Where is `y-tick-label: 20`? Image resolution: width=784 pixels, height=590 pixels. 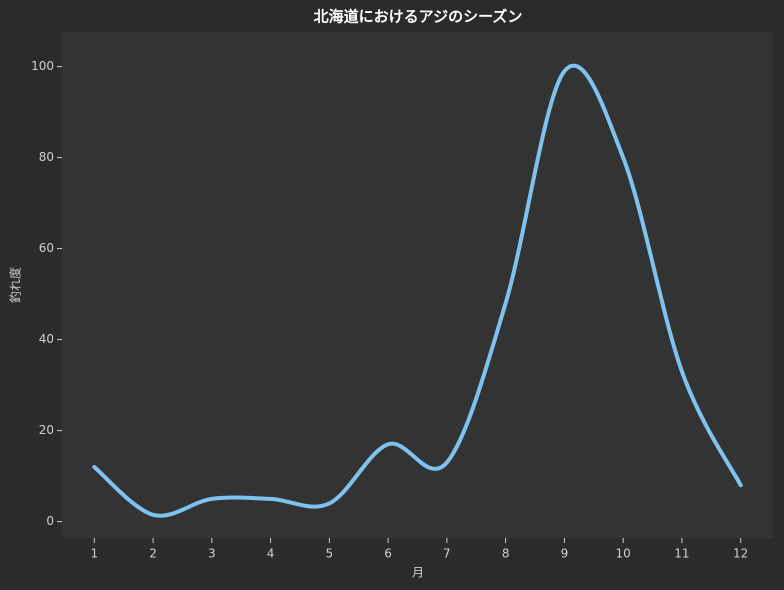
y-tick-label: 20 is located at coordinates (46, 430).